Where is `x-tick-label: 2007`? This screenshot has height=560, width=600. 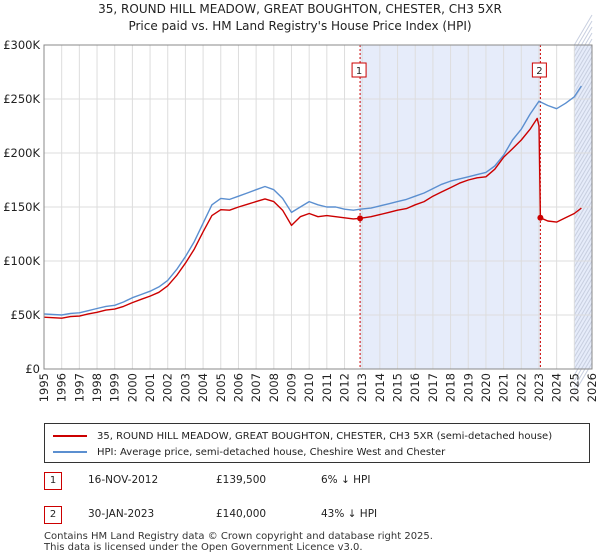
x-tick-label: 2007 is located at coordinates (256, 387).